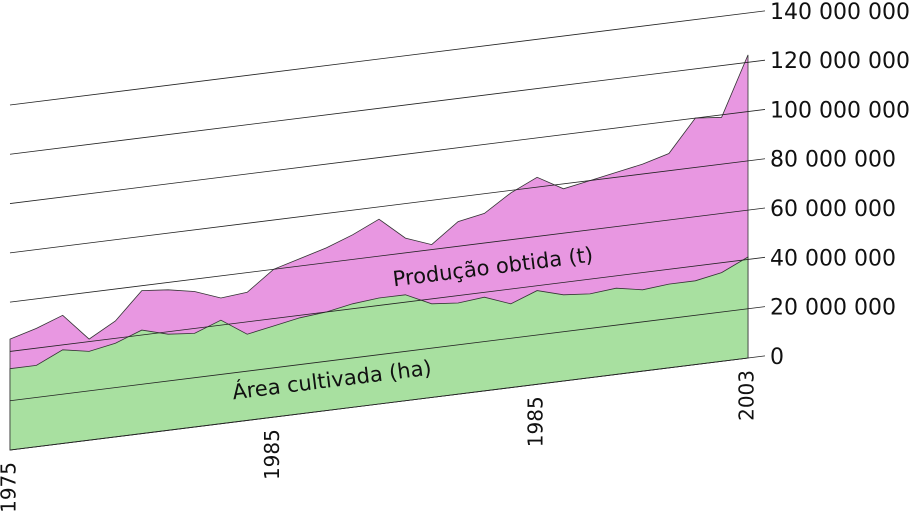 The width and height of the screenshot is (921, 519). Describe the element at coordinates (840, 12) in the screenshot. I see `y-tick-label: 140 000 000` at that location.